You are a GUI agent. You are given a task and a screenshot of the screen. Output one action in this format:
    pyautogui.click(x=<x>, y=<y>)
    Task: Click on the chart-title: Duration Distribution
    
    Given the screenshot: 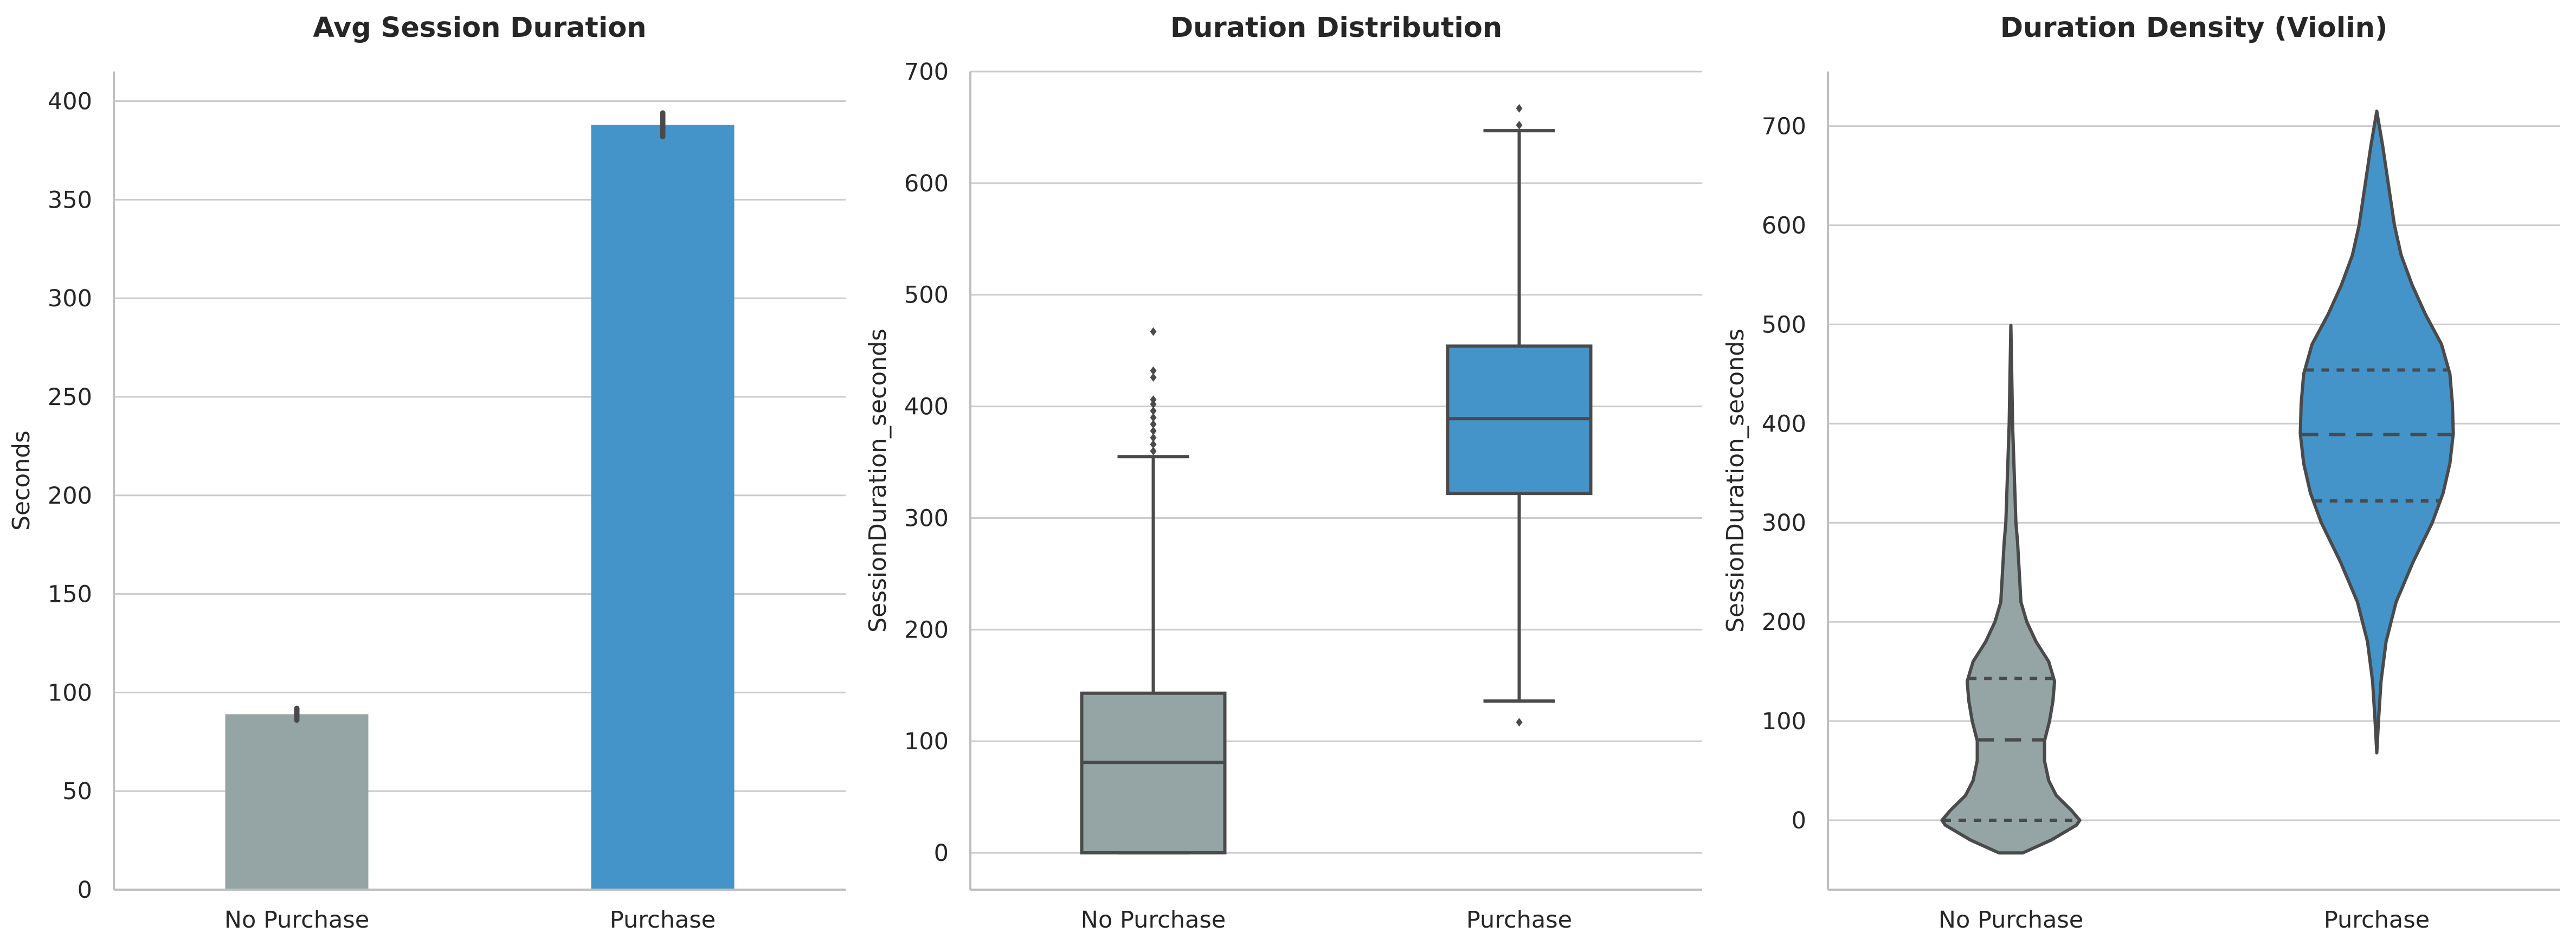 What is the action you would take?
    pyautogui.click(x=1336, y=28)
    